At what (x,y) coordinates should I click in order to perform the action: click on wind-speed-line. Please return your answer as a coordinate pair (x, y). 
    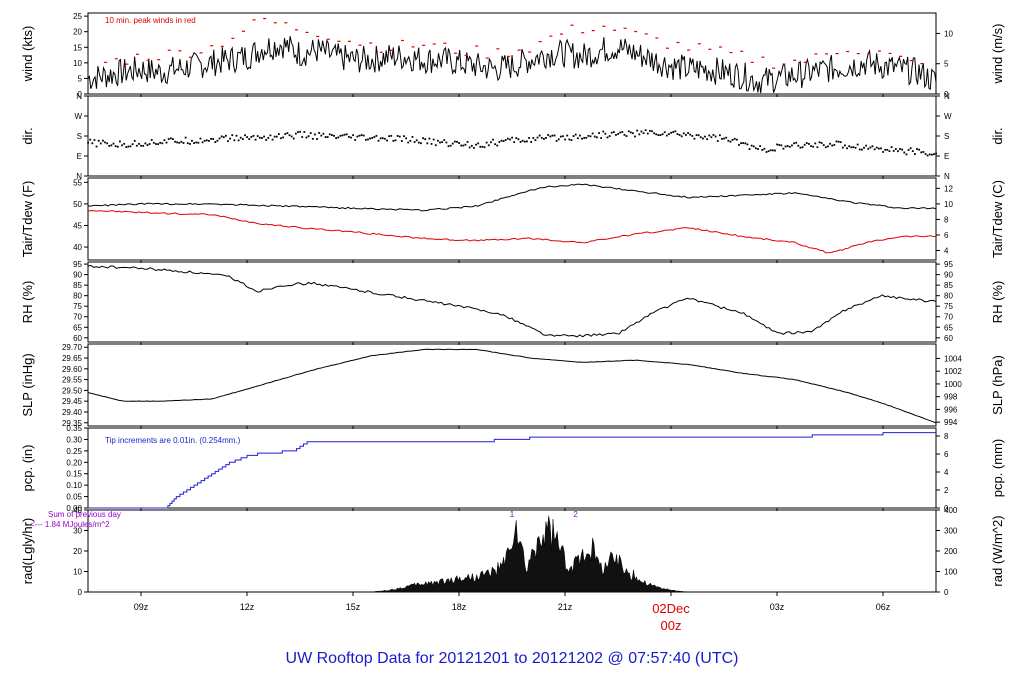
    Looking at the image, I should click on (512, 65).